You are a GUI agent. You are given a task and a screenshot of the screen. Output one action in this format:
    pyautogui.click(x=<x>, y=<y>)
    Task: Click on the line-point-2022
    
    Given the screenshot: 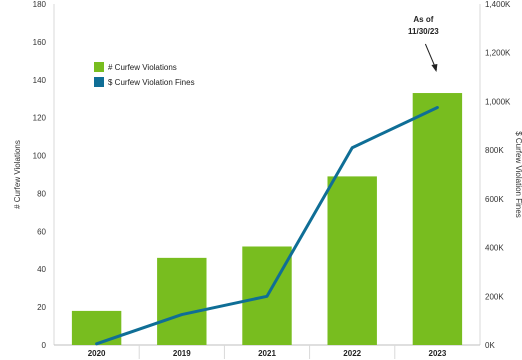 What is the action you would take?
    pyautogui.click(x=352, y=147)
    